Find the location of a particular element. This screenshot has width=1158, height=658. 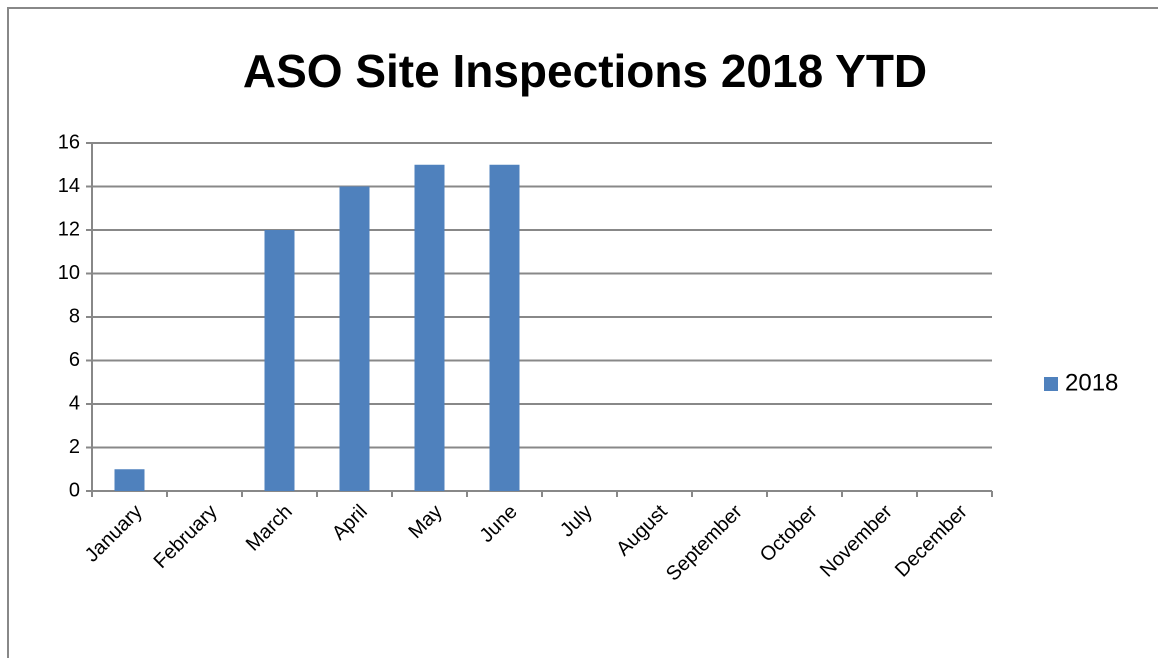

legend-swatch is located at coordinates (1051, 384).